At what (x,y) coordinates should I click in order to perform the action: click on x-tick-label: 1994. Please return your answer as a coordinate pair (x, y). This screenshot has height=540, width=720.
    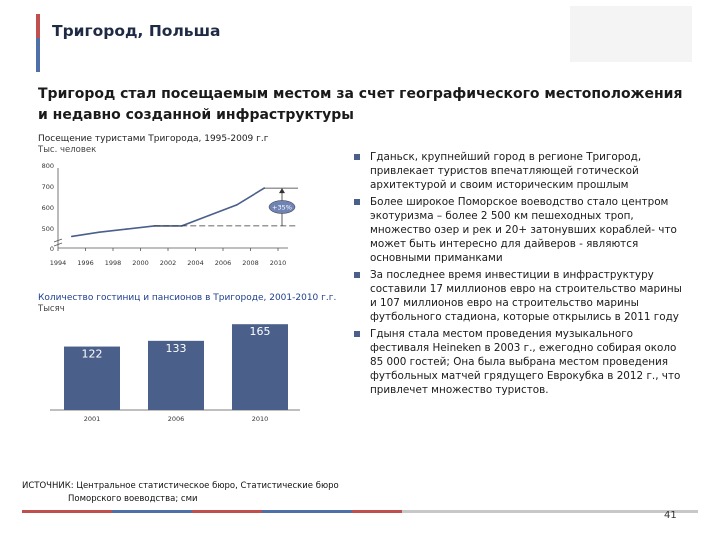
    Looking at the image, I should click on (58, 263).